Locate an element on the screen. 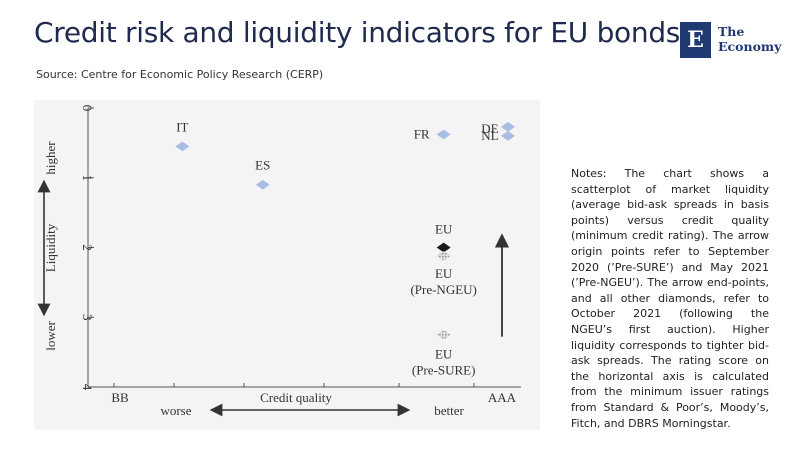 The height and width of the screenshot is (450, 800). y-axis-label: Liquidity is located at coordinates (50, 247).